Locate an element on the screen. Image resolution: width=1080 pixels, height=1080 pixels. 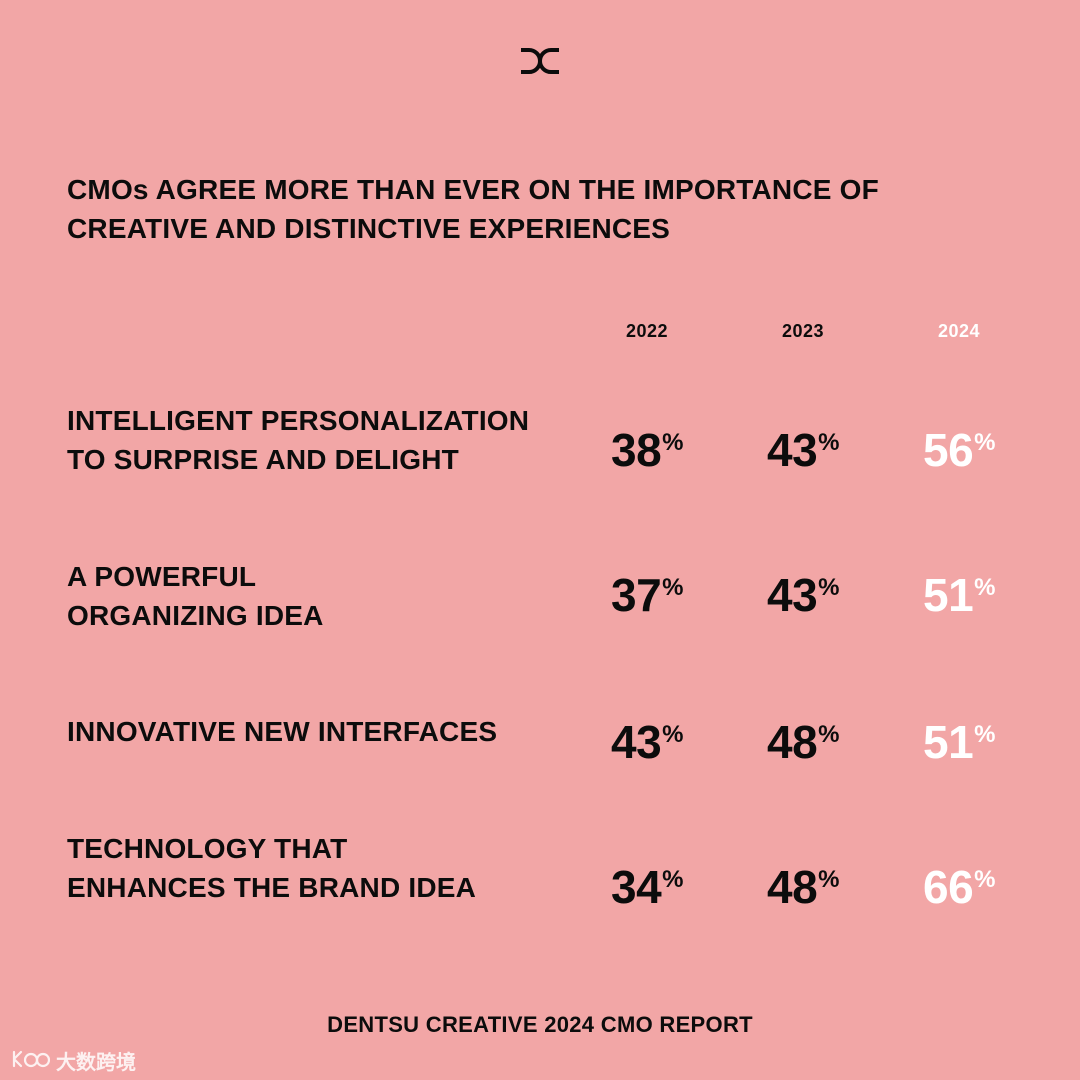
chart-title-line-2: CREATIVE AND DISTINCTIVE EXPERIENCES is located at coordinates (369, 228).